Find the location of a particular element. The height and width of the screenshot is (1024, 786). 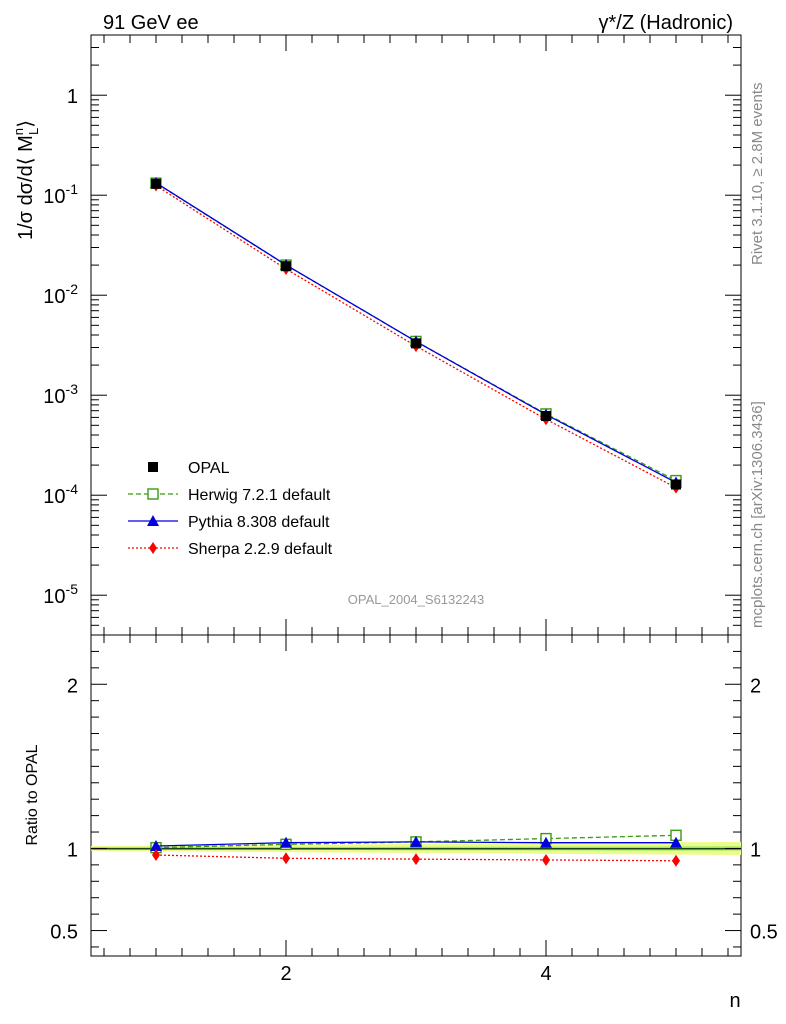

ratio-ytick-label-right: 1 is located at coordinates (755, 850).